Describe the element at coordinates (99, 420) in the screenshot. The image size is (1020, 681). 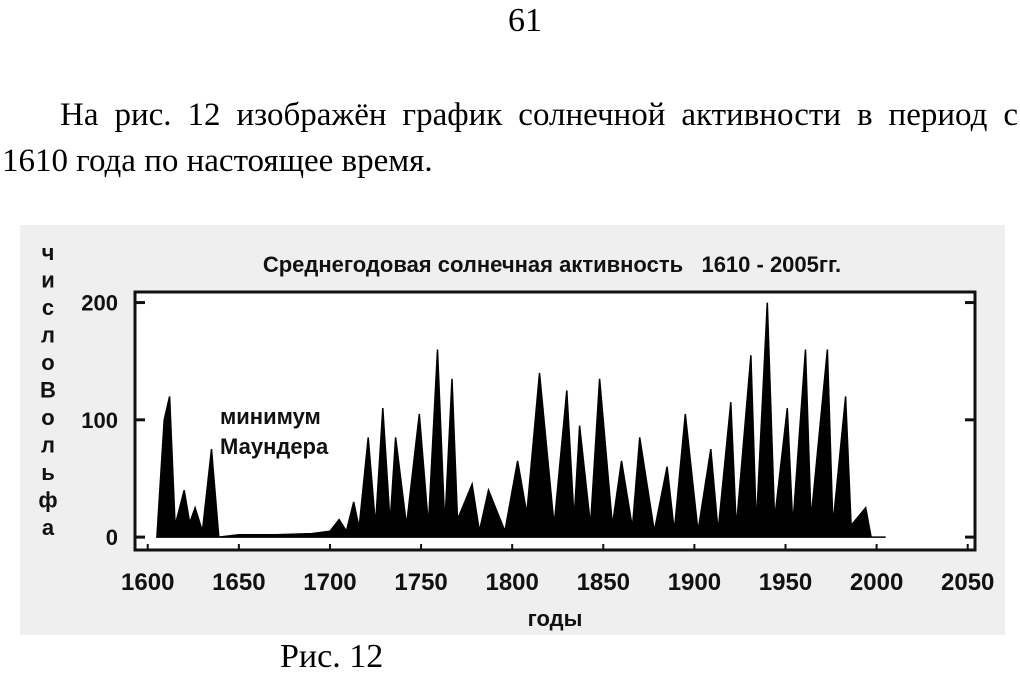
I see `y-tick-label: 100` at that location.